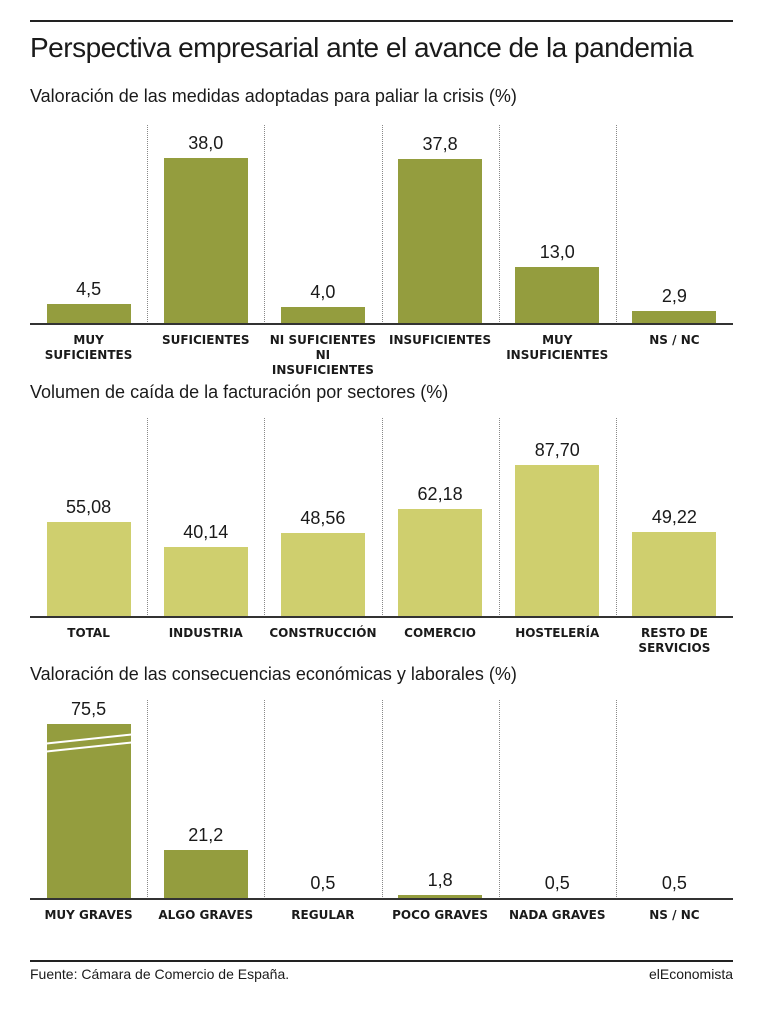  I want to click on value-label: 4,5, so click(89, 289).